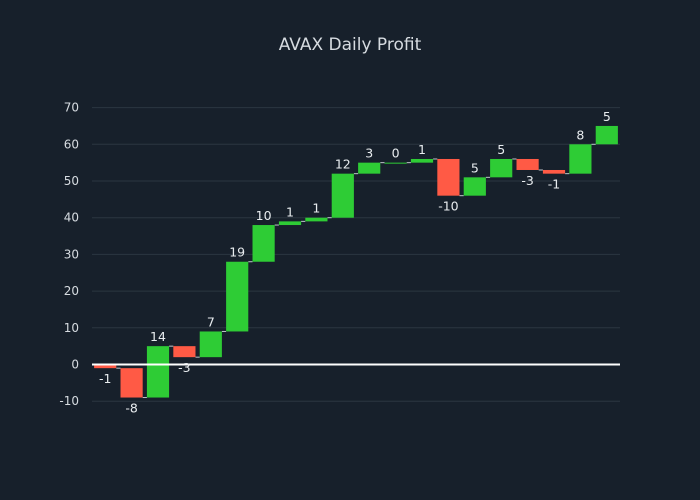 Image resolution: width=700 pixels, height=500 pixels. I want to click on y-tick-label: 0, so click(75, 365).